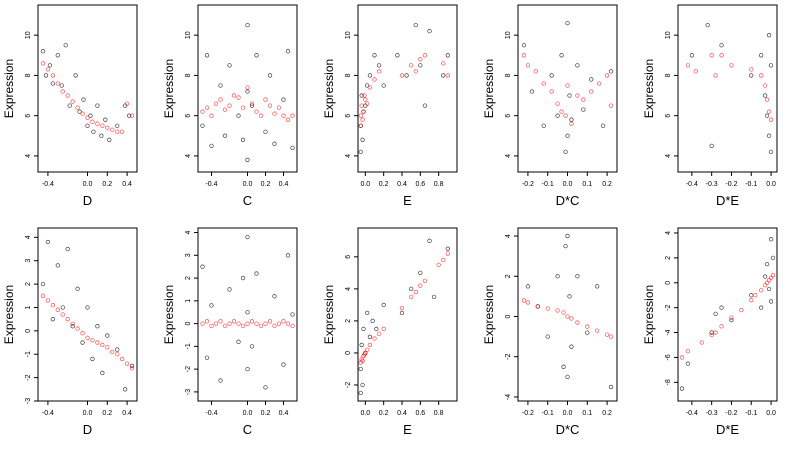 The width and height of the screenshot is (800, 450). What do you see at coordinates (550, 106) in the screenshot?
I see `panel-4: -0.2 -0.1 0.0 0.1 0.2 4 6 8 10 D*C Expression` at bounding box center [550, 106].